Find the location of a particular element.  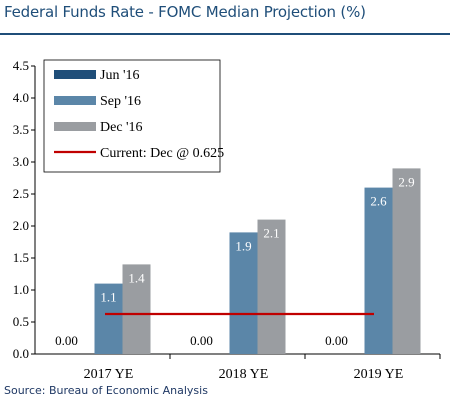

x-tick-label: 2019 YE is located at coordinates (379, 374).